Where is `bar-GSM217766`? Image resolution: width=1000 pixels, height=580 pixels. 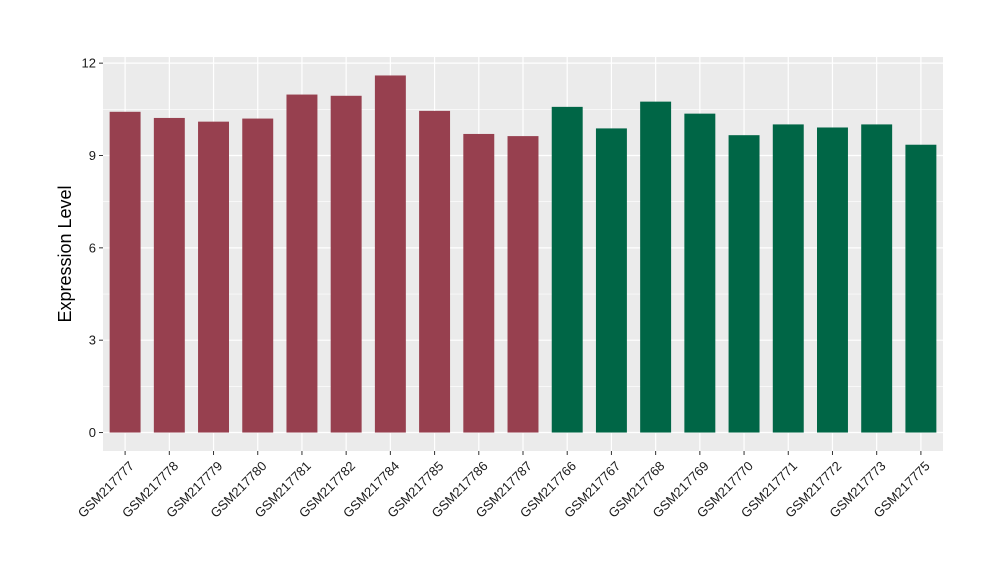 bar-GSM217766 is located at coordinates (567, 269).